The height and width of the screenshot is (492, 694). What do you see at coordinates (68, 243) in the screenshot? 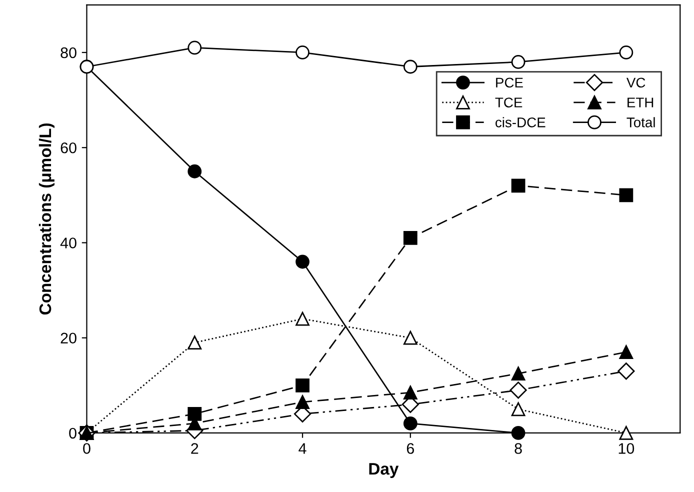
I see `y-tick-label: 40` at bounding box center [68, 243].